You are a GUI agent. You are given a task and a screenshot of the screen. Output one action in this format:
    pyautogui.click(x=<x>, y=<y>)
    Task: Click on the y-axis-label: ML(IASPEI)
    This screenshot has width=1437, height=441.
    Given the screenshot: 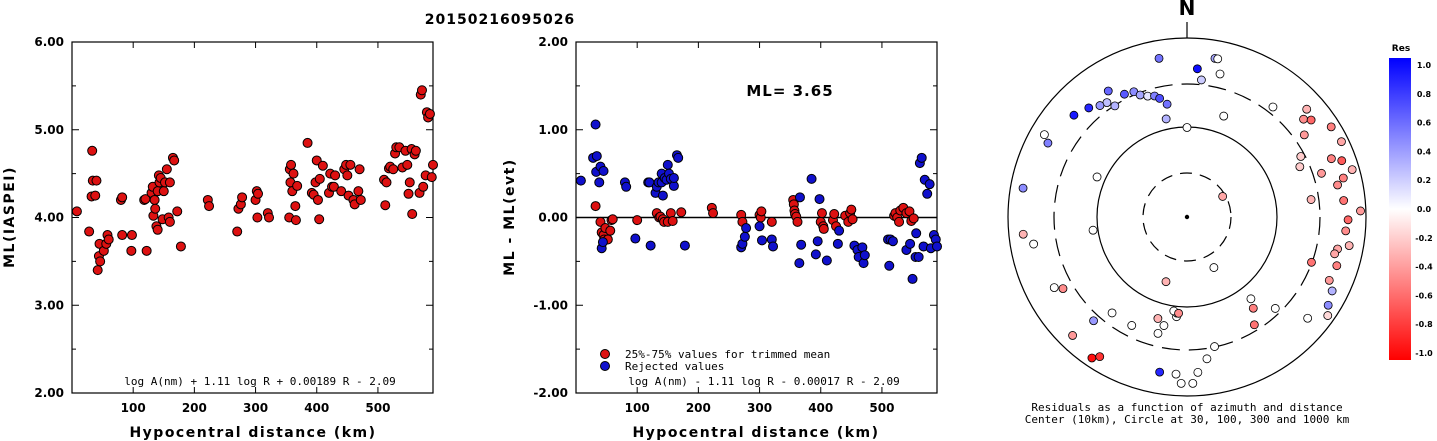 What is the action you would take?
    pyautogui.click(x=10, y=217)
    